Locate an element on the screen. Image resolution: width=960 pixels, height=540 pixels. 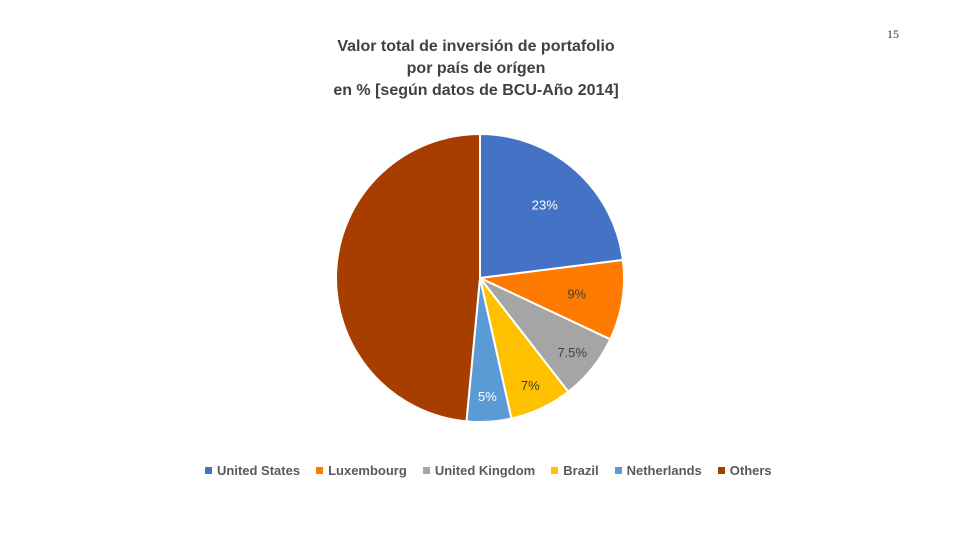
data-label-united-states: 23% is located at coordinates (545, 205).